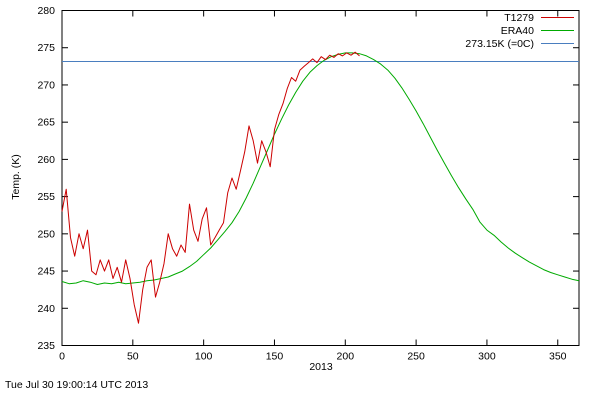 This screenshot has width=600, height=400. I want to click on y-axis-label: Temp. (K), so click(16, 177).